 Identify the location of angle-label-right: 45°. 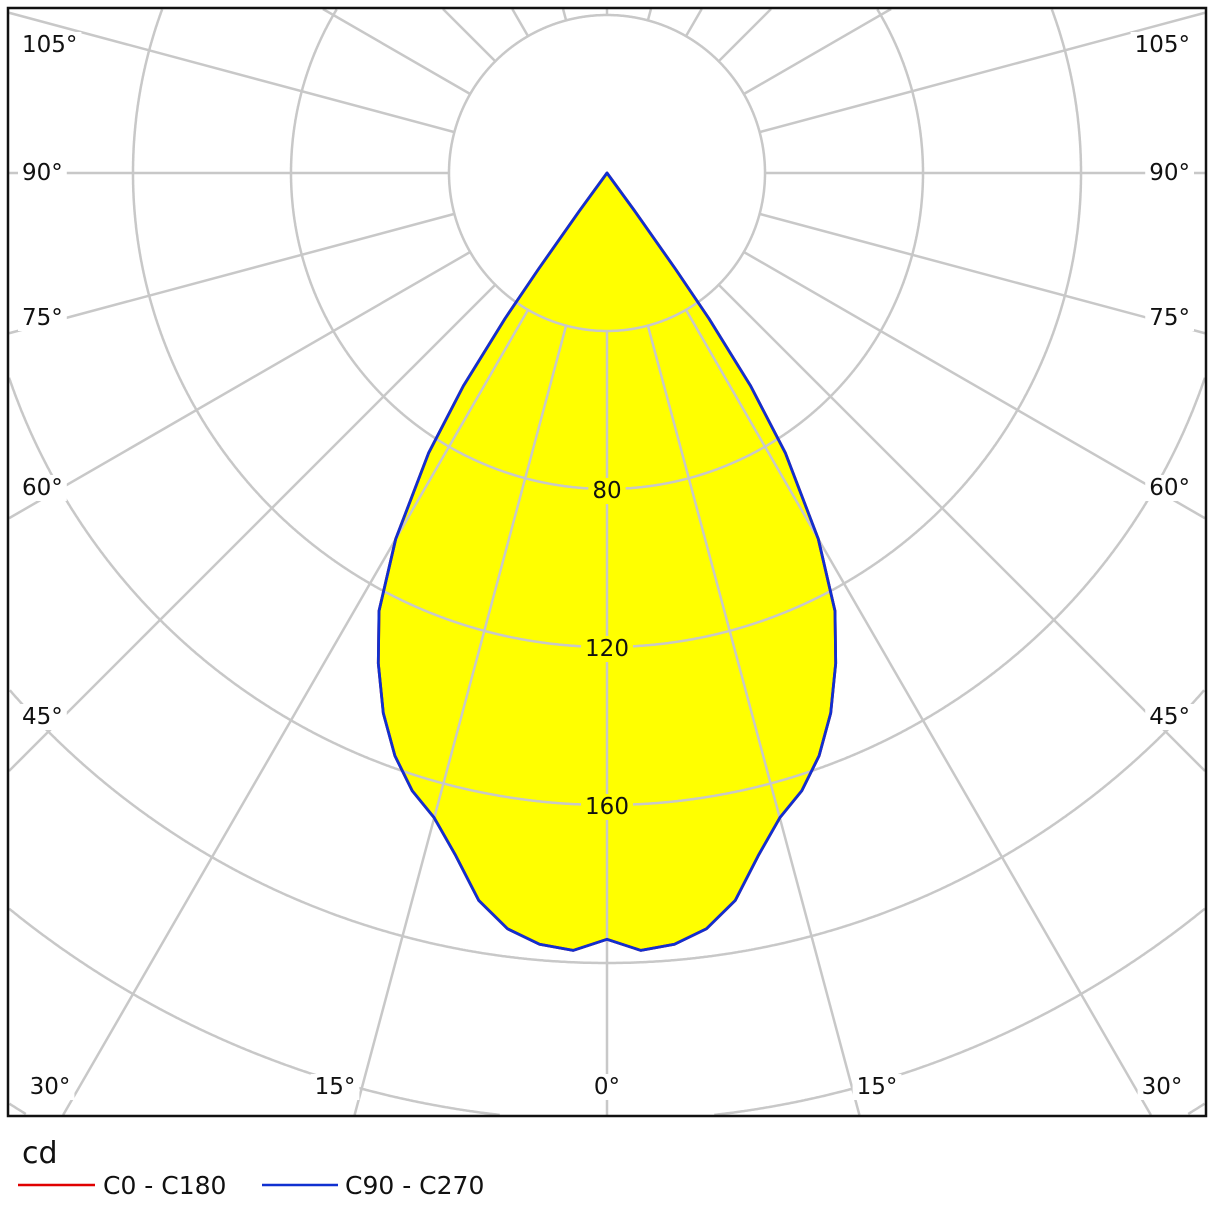
(1169, 717).